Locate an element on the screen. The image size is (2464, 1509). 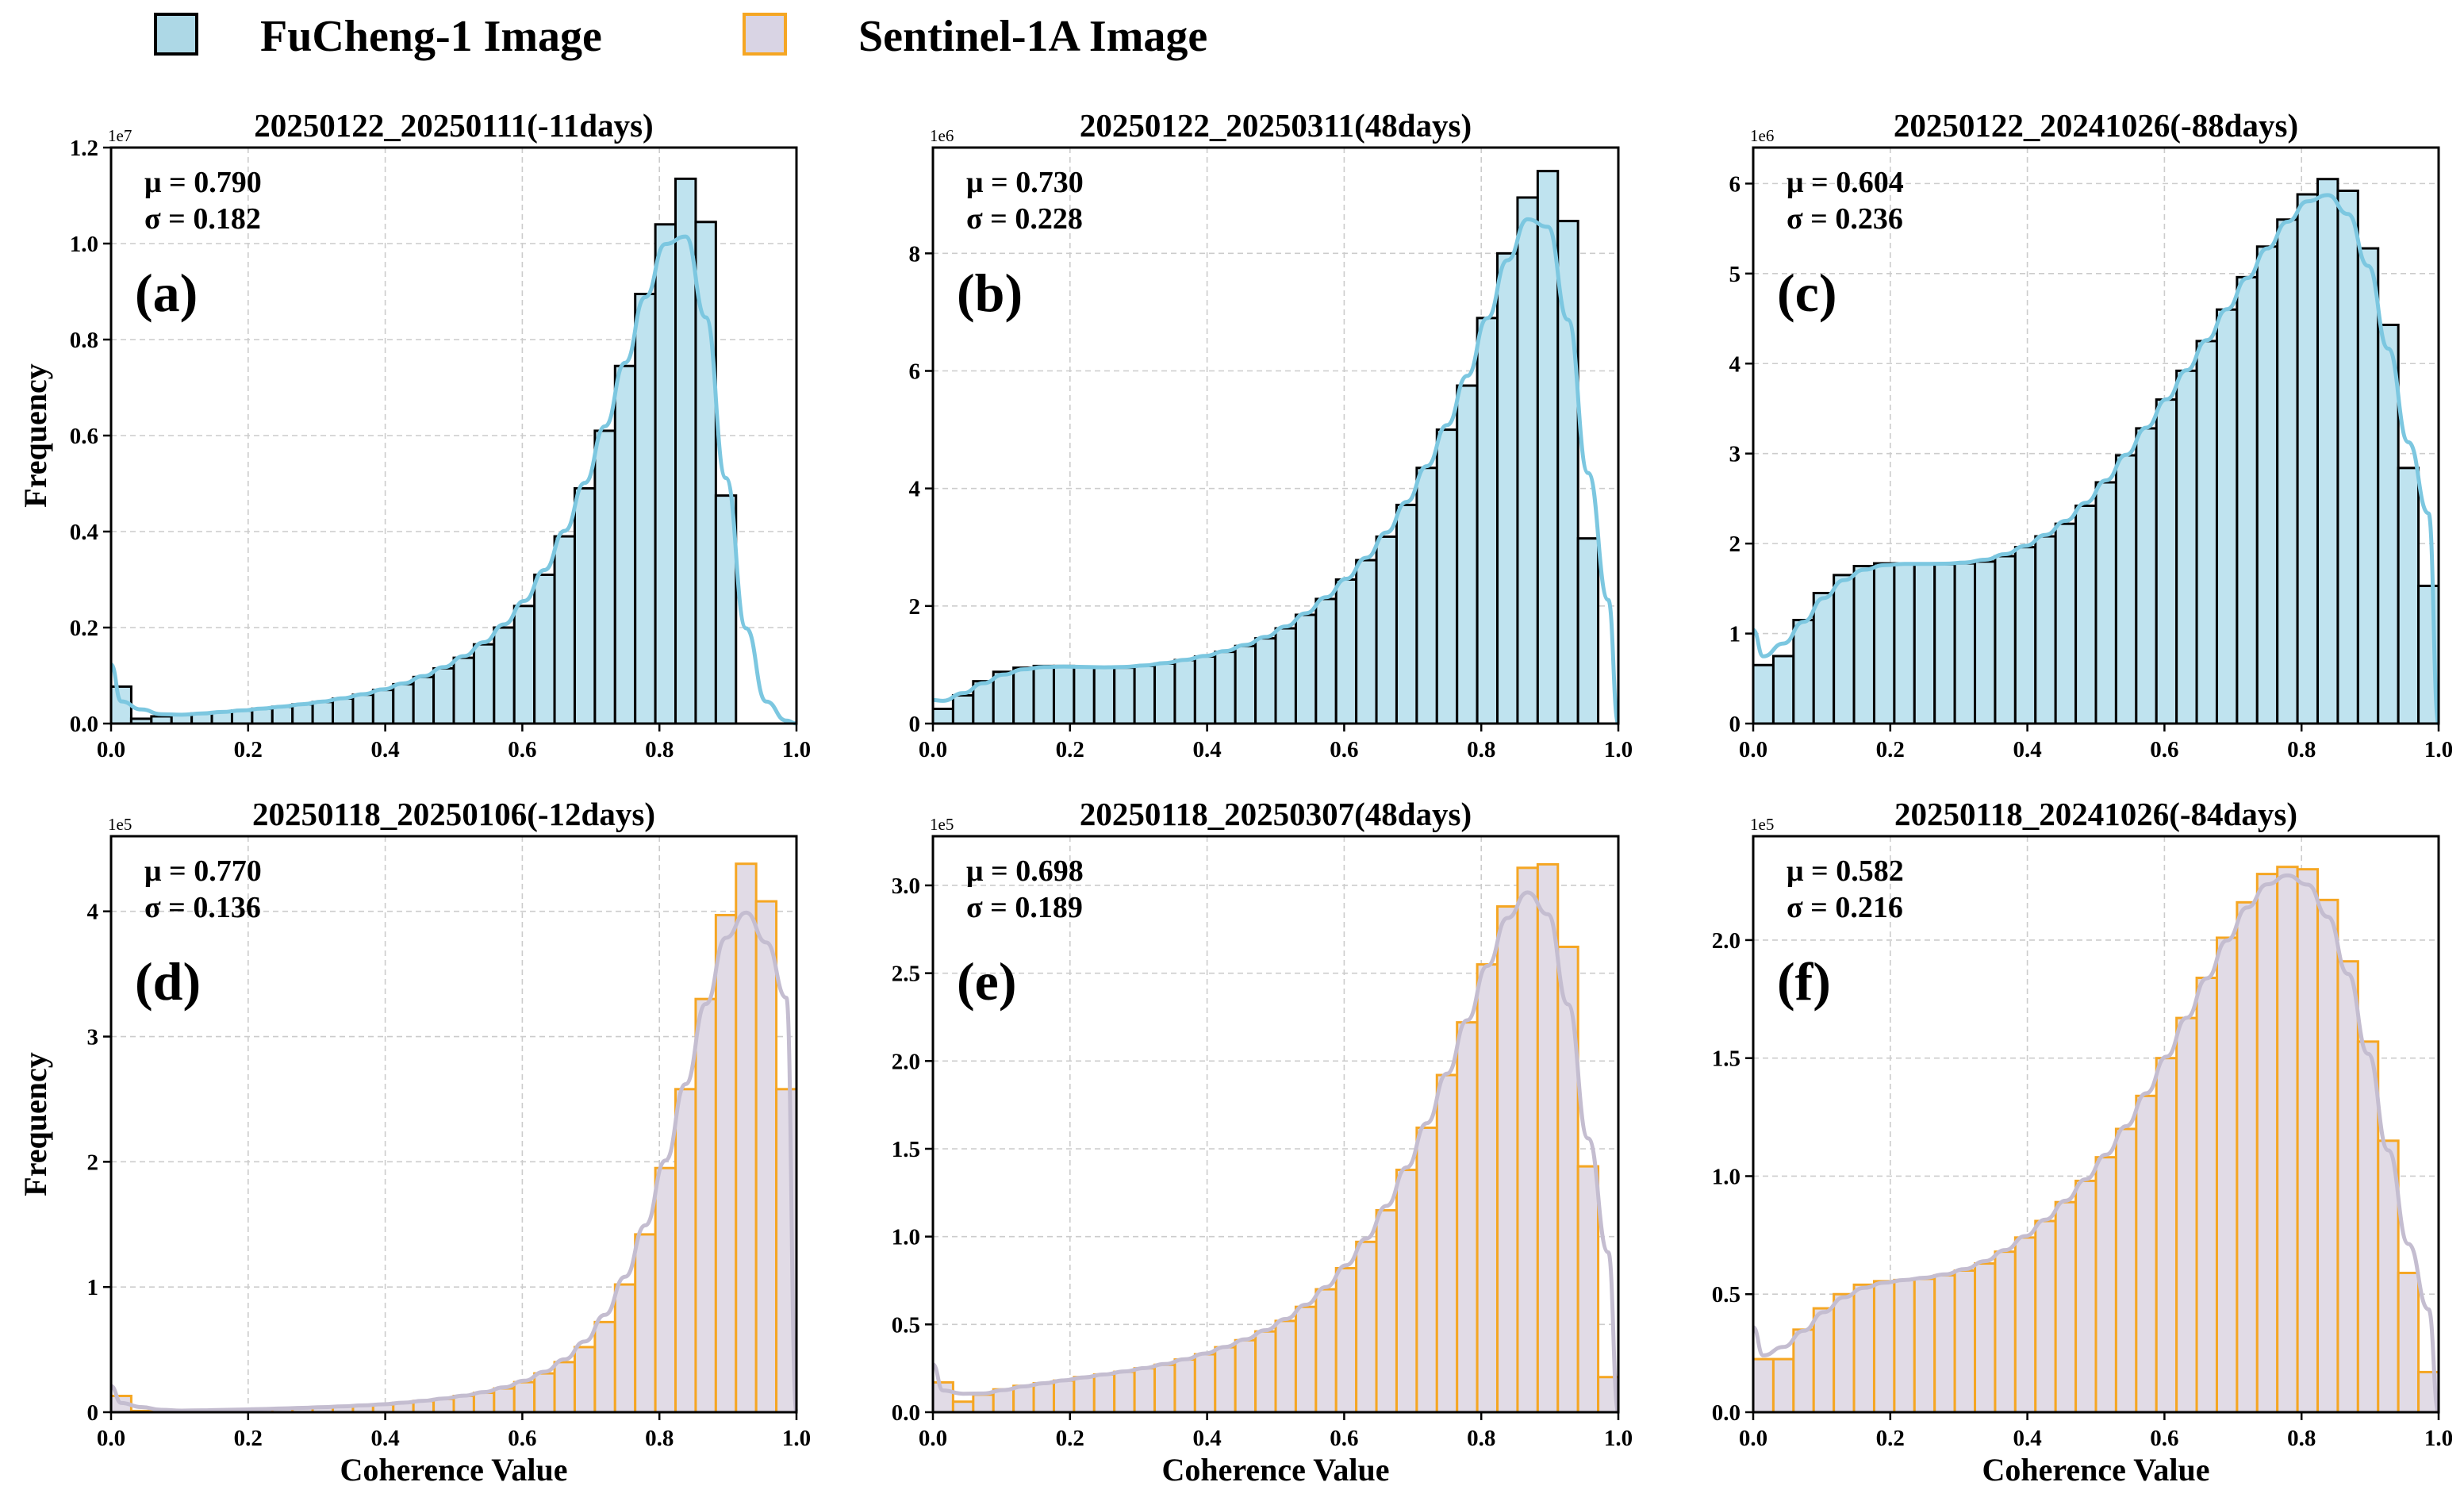
panel-letter: (f) is located at coordinates (1804, 981).